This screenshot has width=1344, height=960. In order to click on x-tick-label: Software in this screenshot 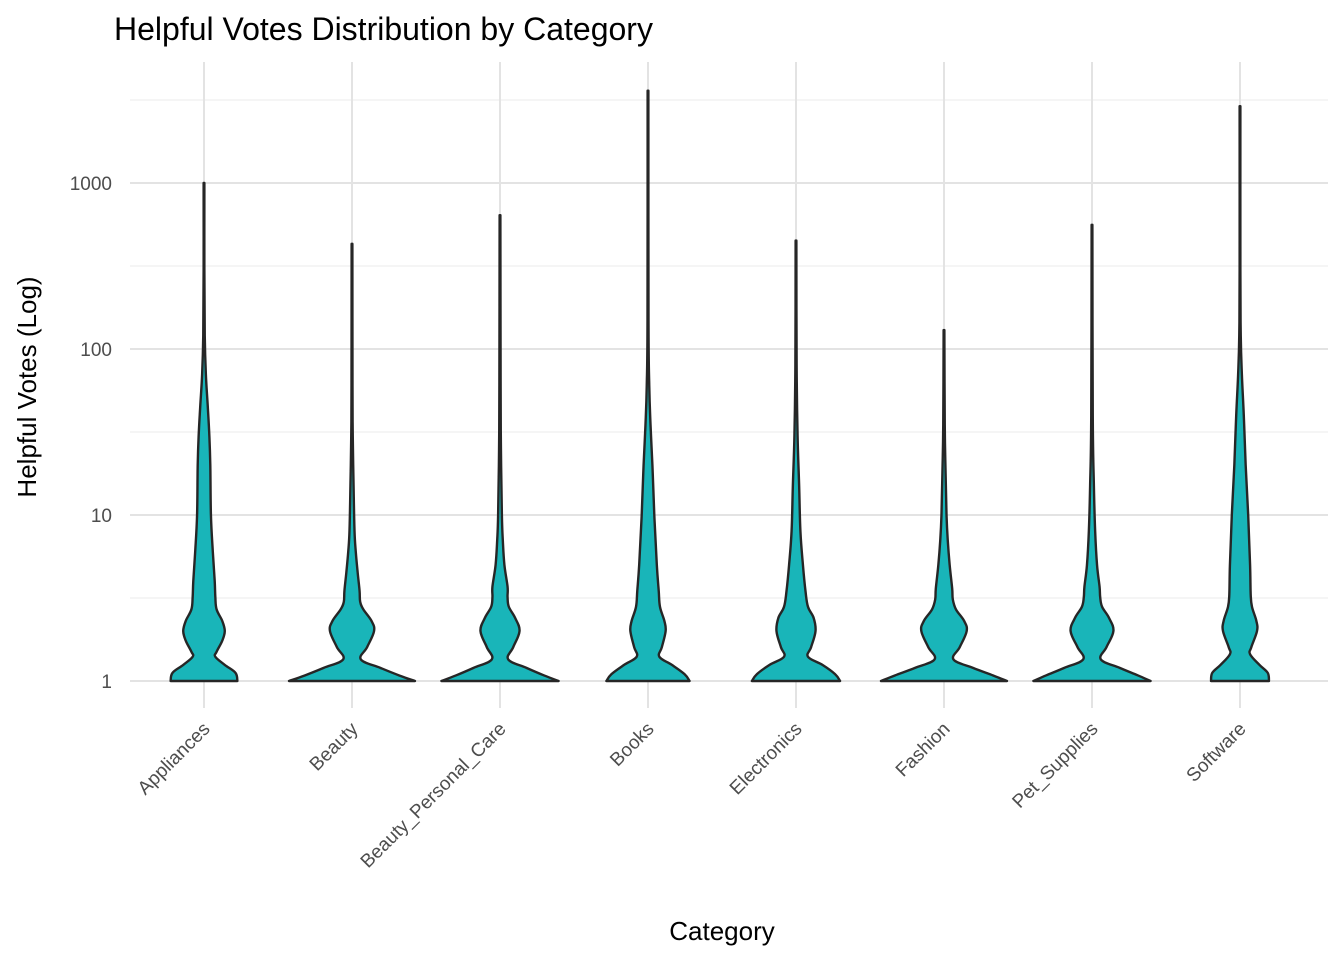, I will do `click(1217, 753)`.